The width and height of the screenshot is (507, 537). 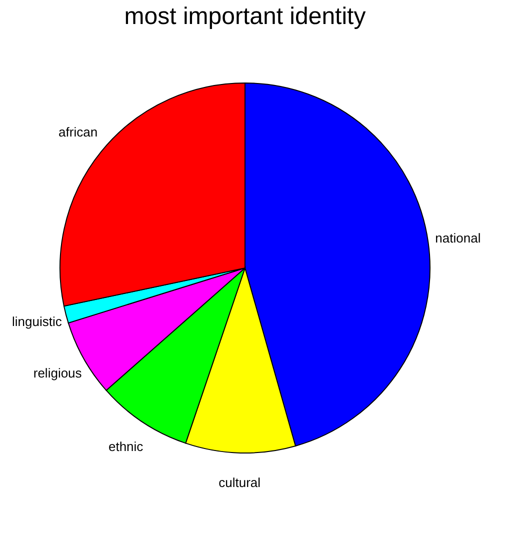 What do you see at coordinates (57, 372) in the screenshot?
I see `slice-label: religious` at bounding box center [57, 372].